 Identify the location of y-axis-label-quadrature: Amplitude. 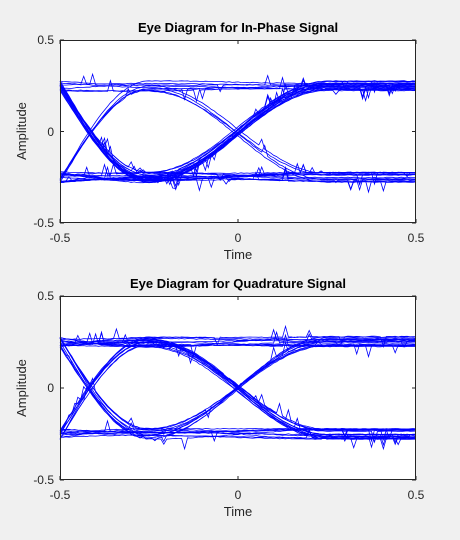
(21, 388).